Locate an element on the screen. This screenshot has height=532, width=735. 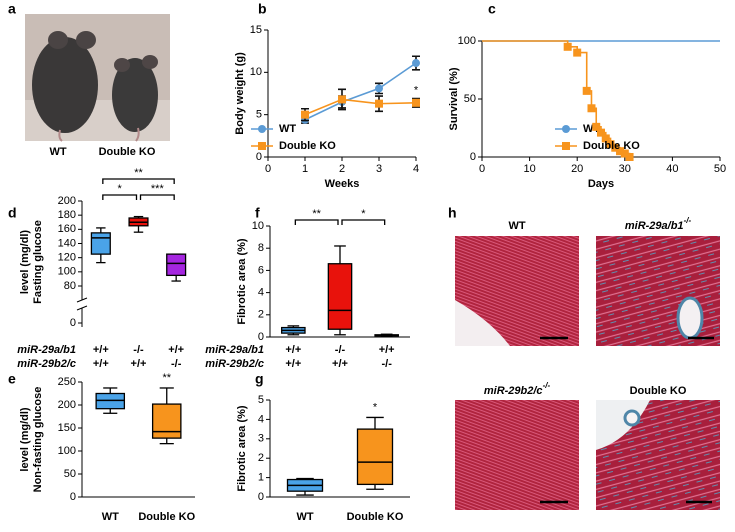
label-name: WT is located at coordinates (516, 226).